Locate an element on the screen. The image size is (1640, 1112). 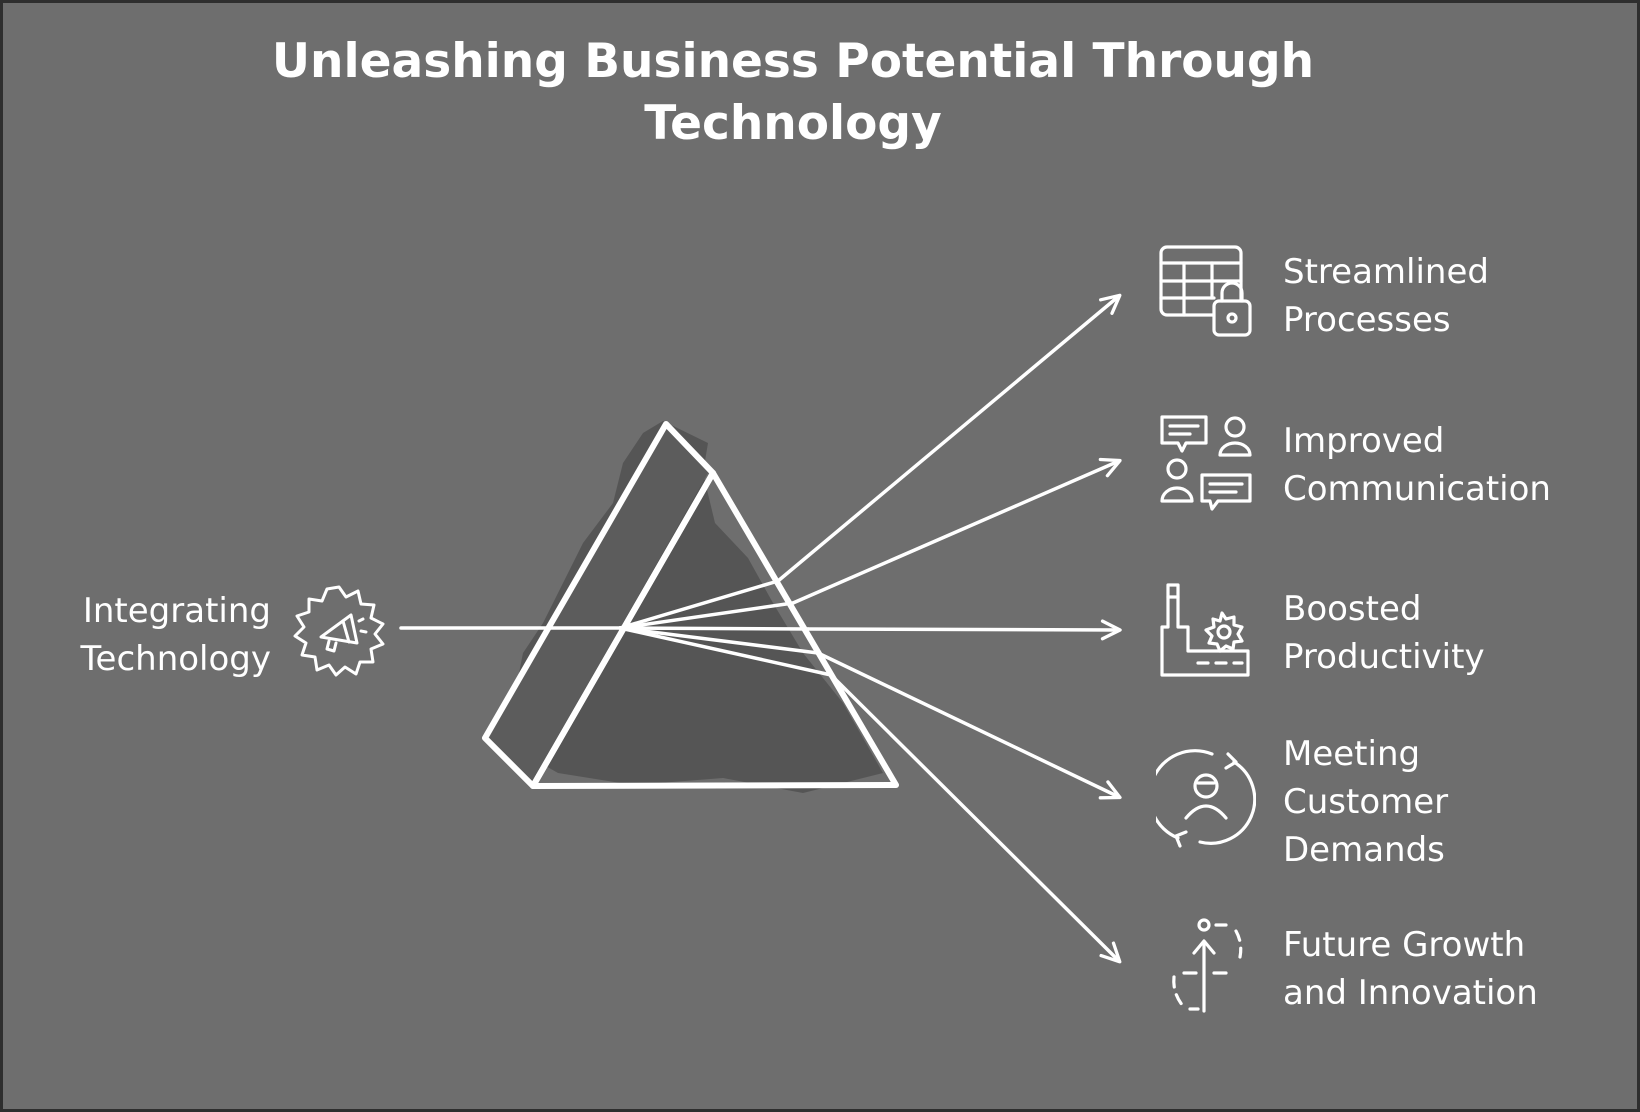
gear-megaphone-icon is located at coordinates (339, 631).